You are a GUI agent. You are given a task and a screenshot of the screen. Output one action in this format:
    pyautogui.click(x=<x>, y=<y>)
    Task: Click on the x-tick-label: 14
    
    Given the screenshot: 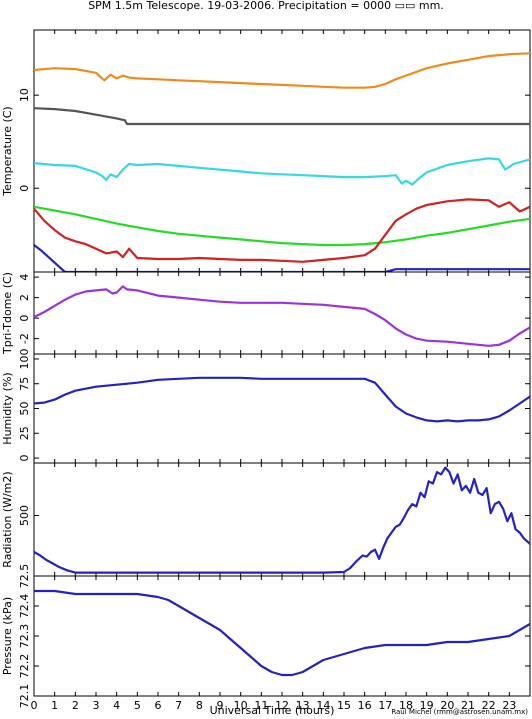 What is the action you would take?
    pyautogui.click(x=323, y=705)
    